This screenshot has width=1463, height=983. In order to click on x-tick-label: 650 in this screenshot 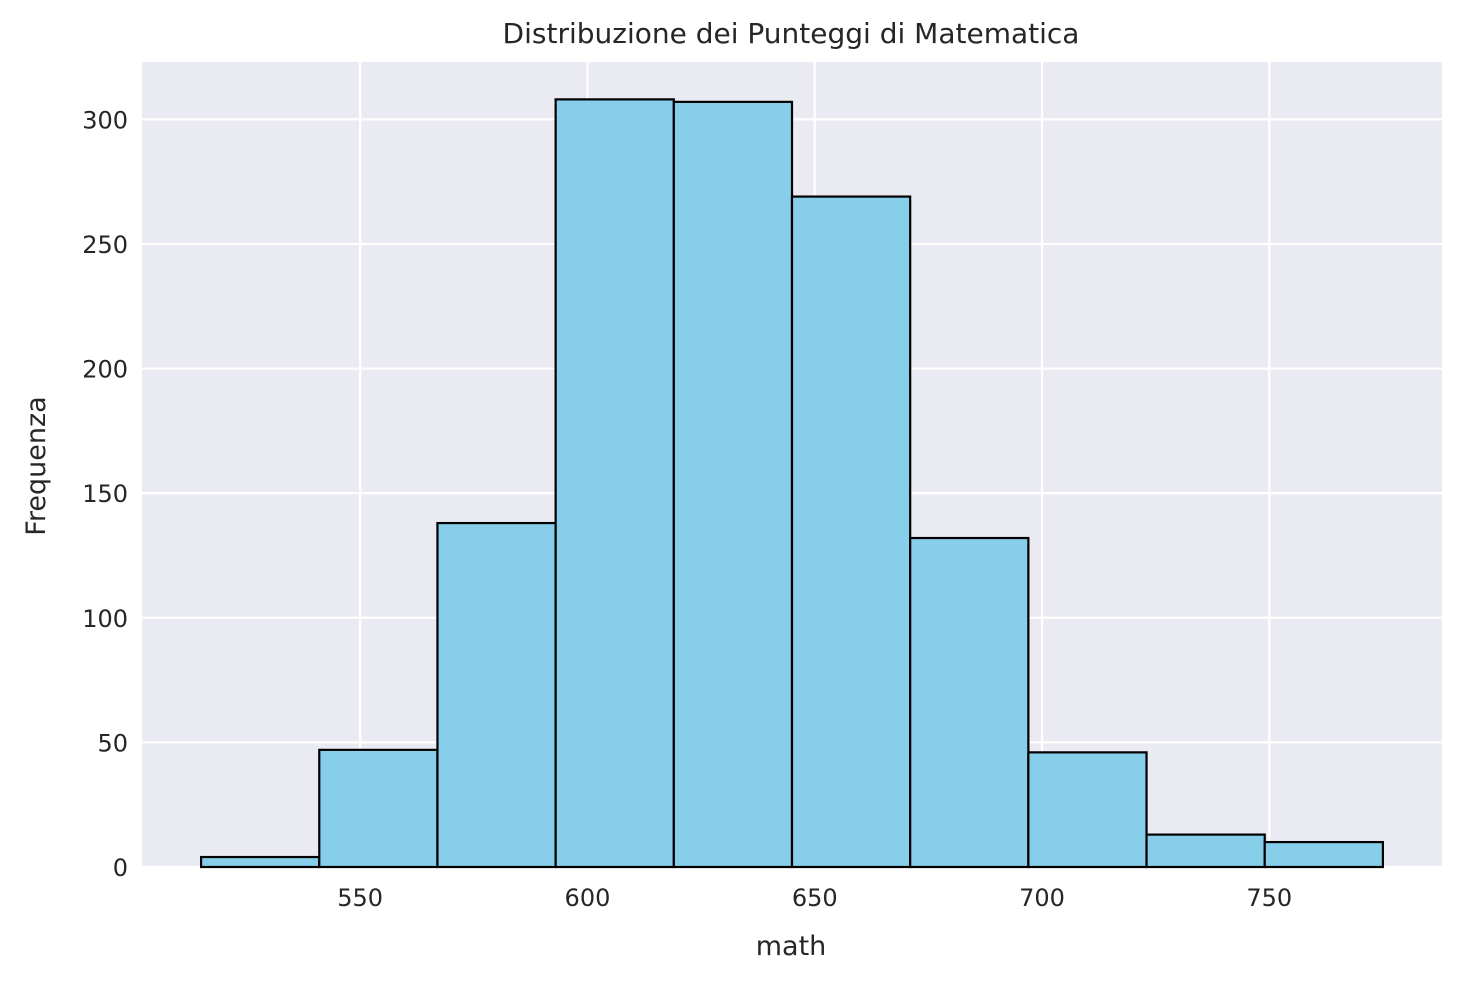, I will do `click(815, 898)`.